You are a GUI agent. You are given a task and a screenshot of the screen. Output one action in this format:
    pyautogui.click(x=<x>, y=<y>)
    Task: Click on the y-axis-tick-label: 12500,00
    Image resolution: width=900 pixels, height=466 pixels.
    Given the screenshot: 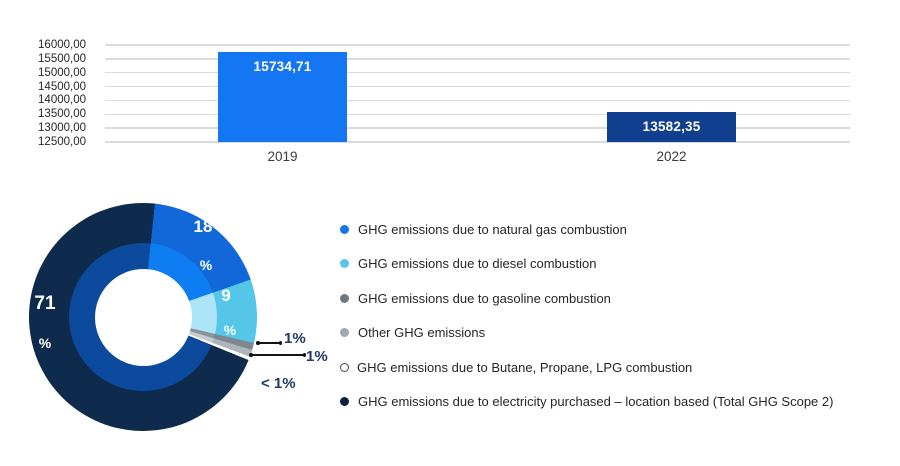 What is the action you would take?
    pyautogui.click(x=62, y=142)
    